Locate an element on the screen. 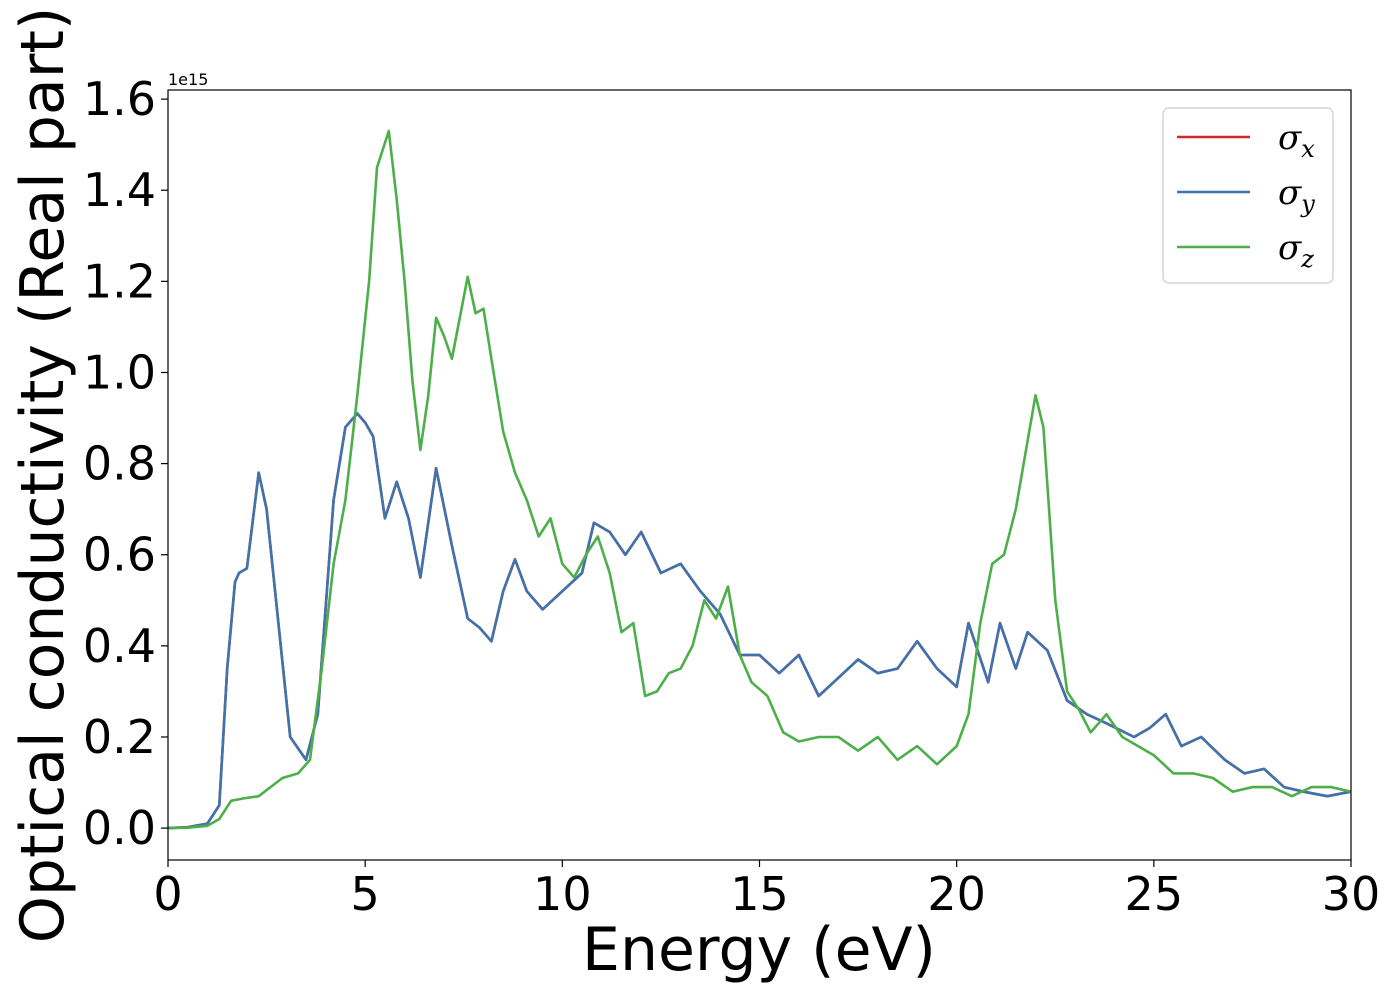 Image resolution: width=1400 pixels, height=1000 pixels. y-tick-label: 0.0 is located at coordinates (119, 828).